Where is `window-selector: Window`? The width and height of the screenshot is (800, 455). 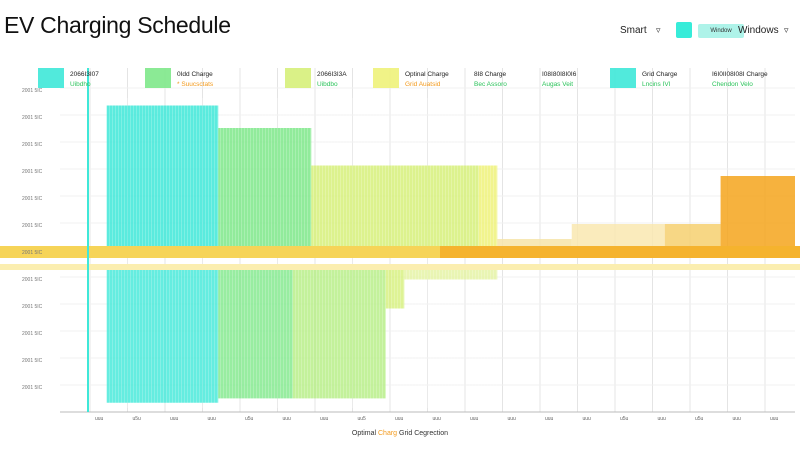 window-selector: Window is located at coordinates (721, 31).